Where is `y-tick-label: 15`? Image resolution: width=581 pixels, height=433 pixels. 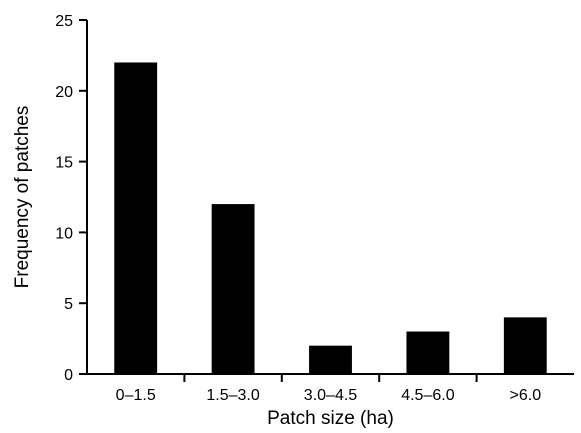 y-tick-label: 15 is located at coordinates (64, 163).